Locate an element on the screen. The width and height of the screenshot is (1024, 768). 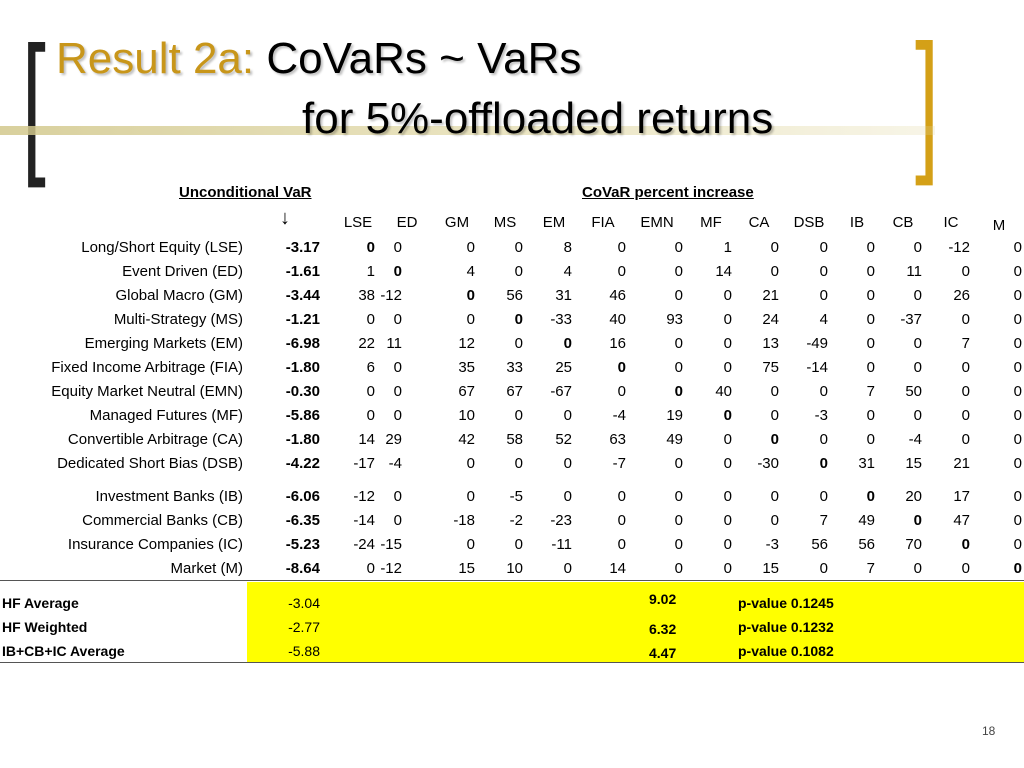
column-header-em: EM is located at coordinates (554, 222).